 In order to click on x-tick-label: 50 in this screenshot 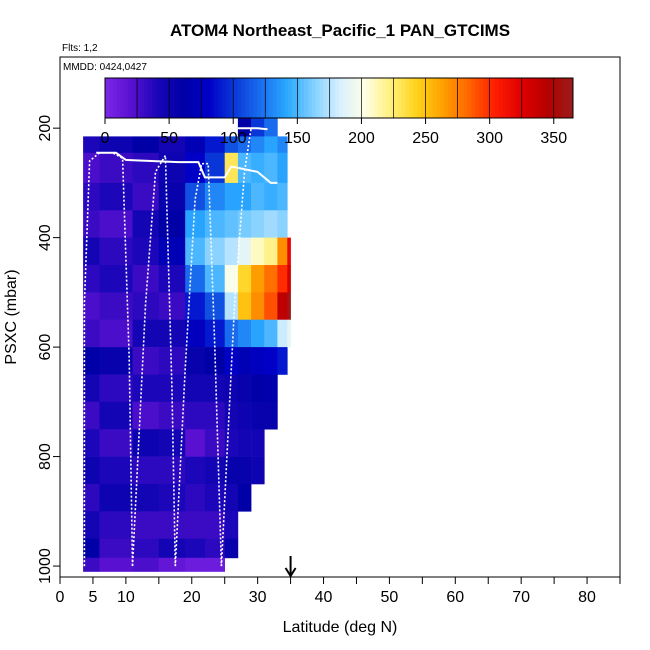, I will do `click(390, 597)`.